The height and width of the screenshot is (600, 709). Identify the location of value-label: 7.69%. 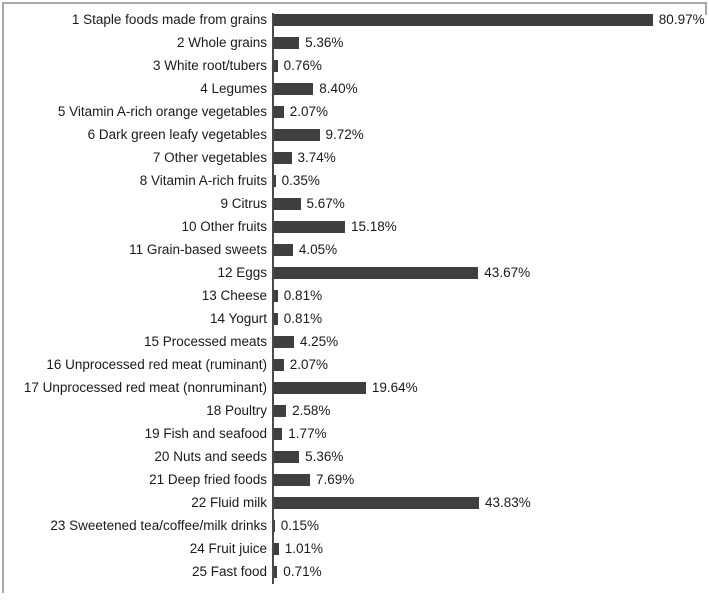
(335, 479).